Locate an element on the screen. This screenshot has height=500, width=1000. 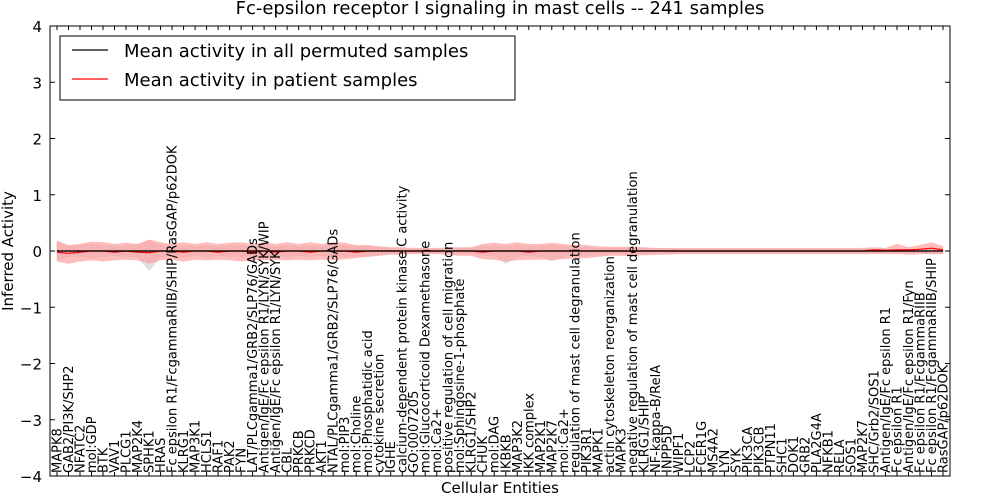
x-tick-label: positive regulation of cell migration is located at coordinates (449, 357).